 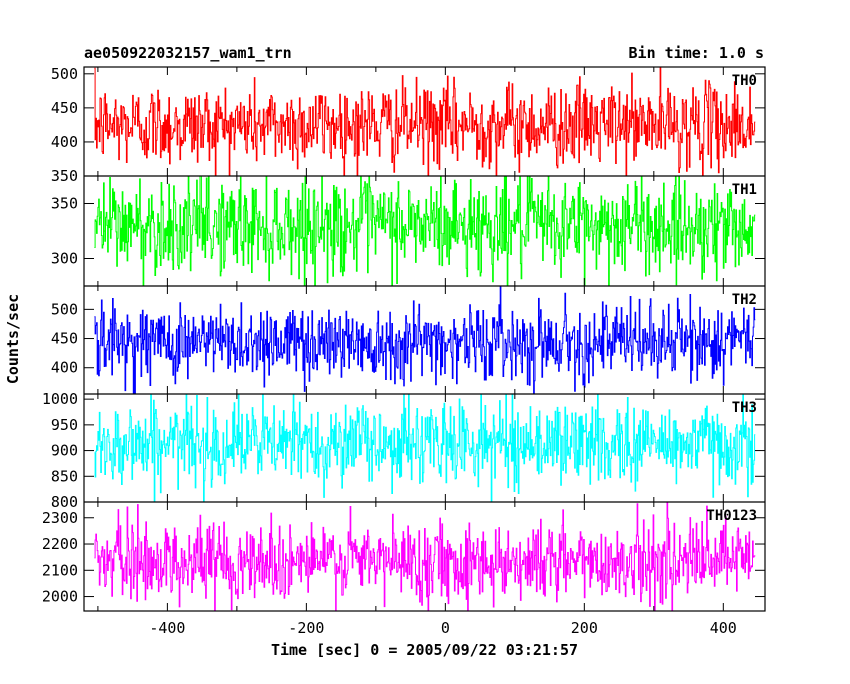 What do you see at coordinates (167, 628) in the screenshot?
I see `x-tick-label: -400` at bounding box center [167, 628].